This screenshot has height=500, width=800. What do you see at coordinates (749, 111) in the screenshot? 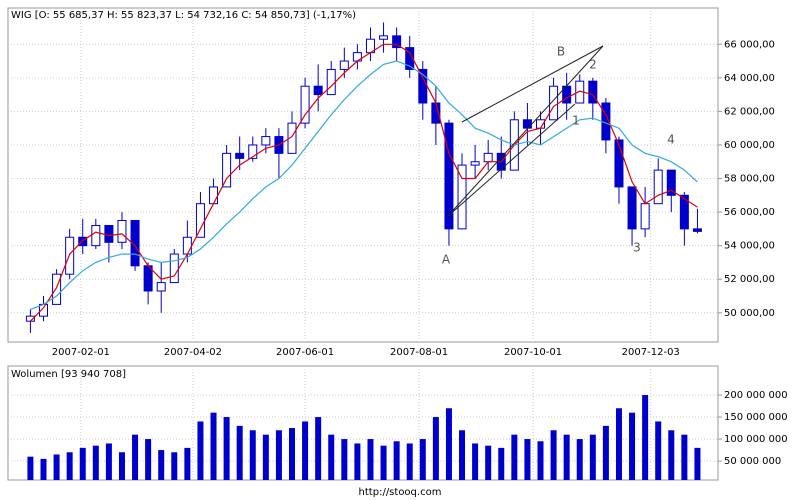
I see `y-tick-label: 62 000,00` at bounding box center [749, 111].